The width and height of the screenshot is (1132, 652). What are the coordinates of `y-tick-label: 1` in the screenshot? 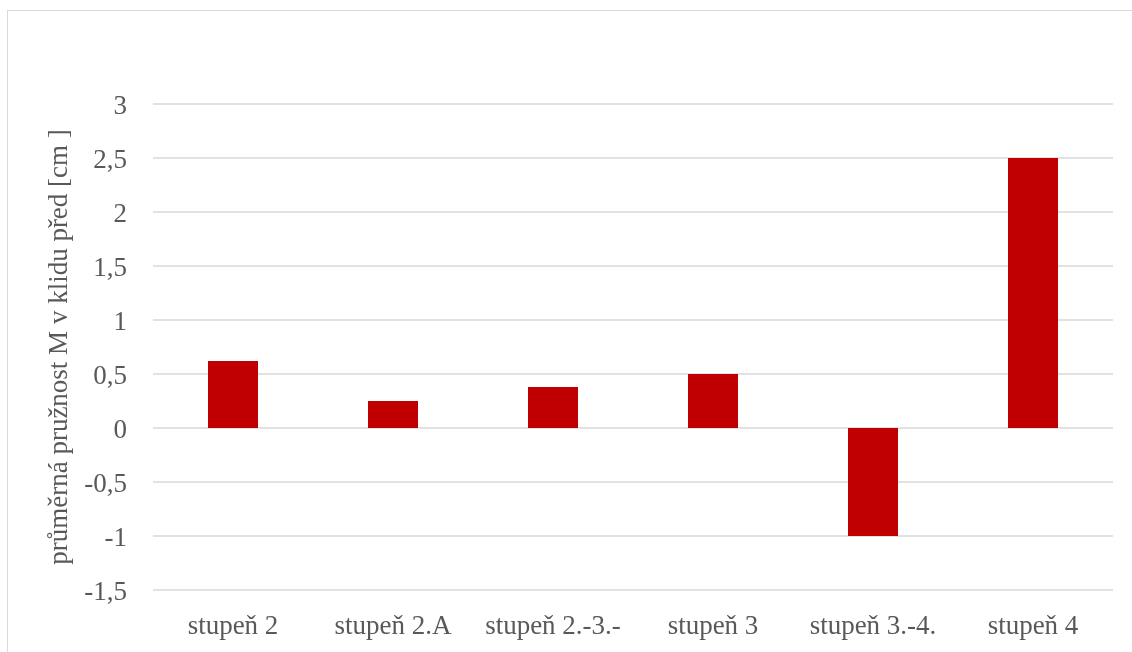 It's located at (120, 320).